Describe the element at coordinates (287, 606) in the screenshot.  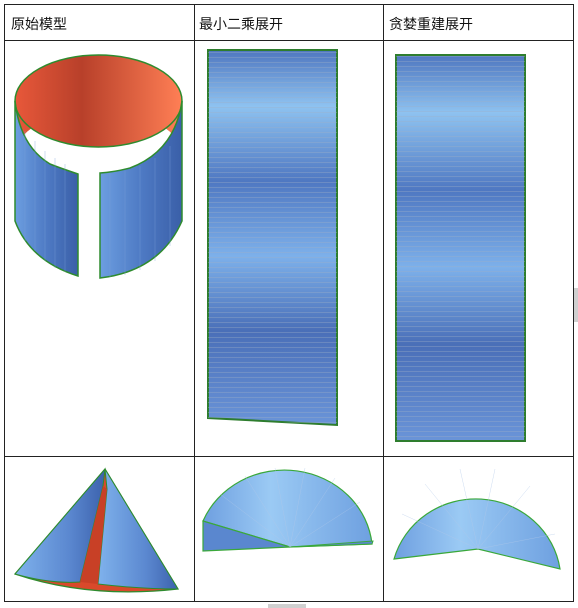
I see `horizontal-scroll-thumb` at that location.